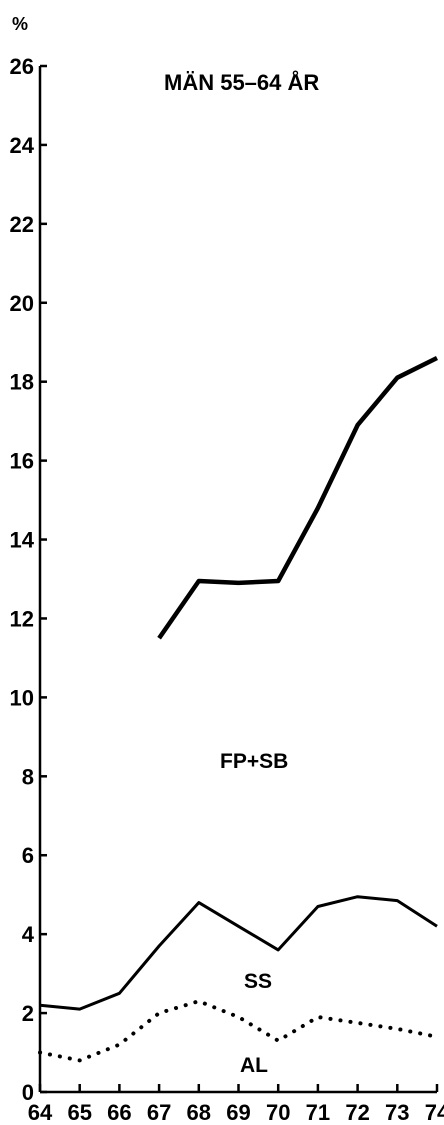 The image size is (444, 1125). I want to click on y-tick-label-2: 2, so click(28, 1013).